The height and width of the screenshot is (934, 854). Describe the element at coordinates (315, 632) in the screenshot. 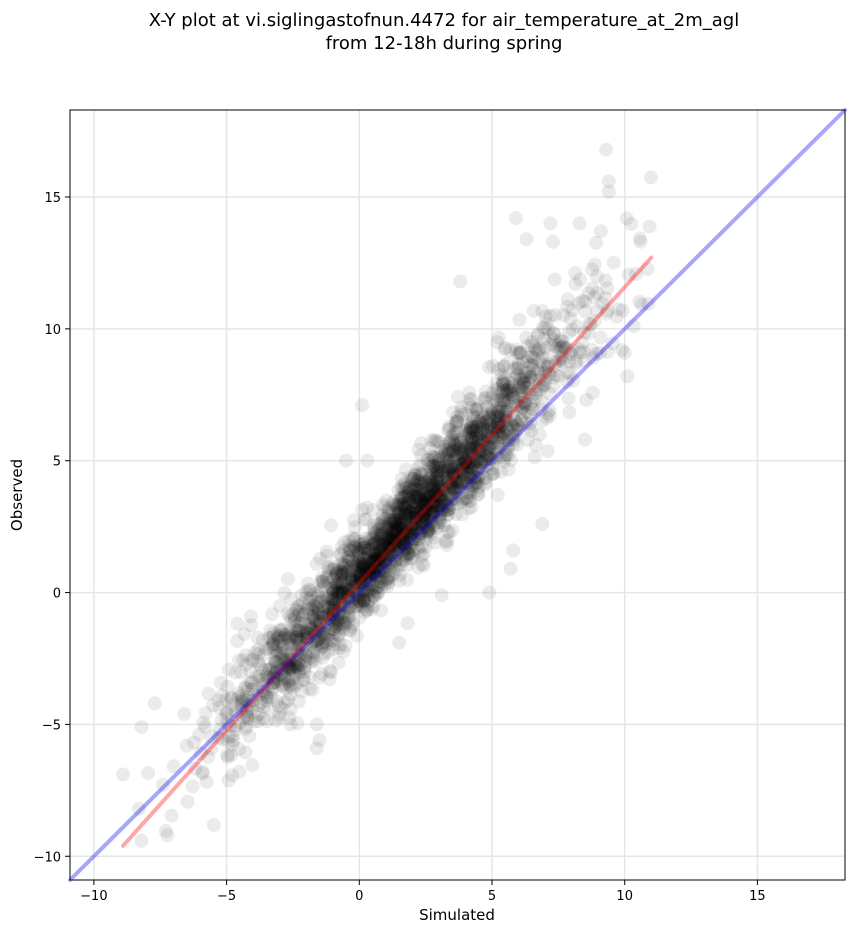

I see `scatter-point-2070` at that location.